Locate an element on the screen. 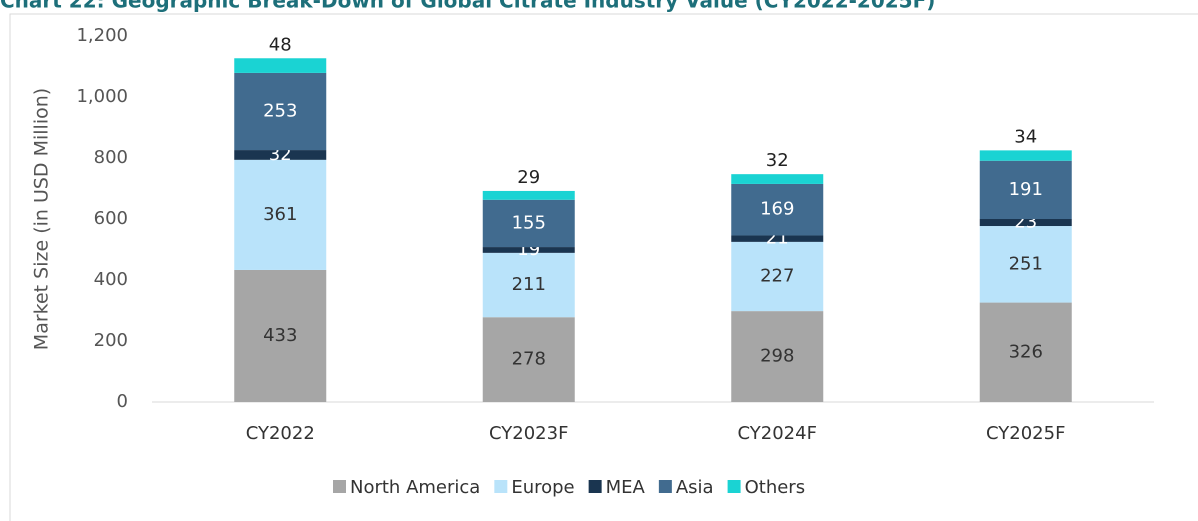 The height and width of the screenshot is (521, 1198). data-label: 253 is located at coordinates (280, 110).